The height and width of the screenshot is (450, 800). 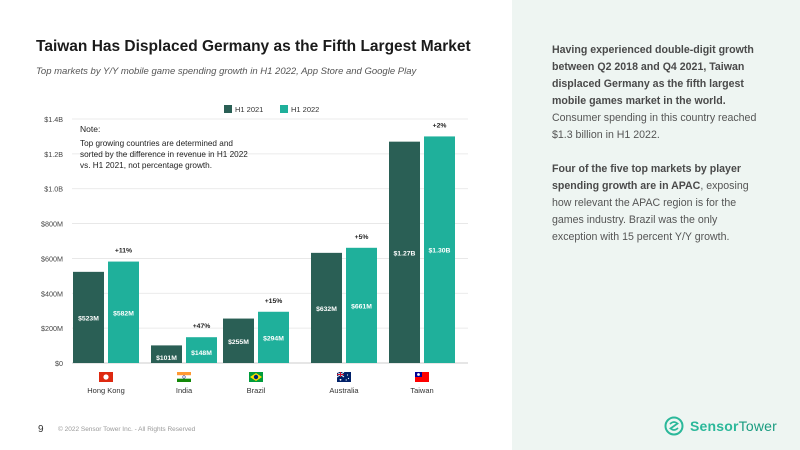 I want to click on bar-value-label: $255M, so click(x=238, y=342).